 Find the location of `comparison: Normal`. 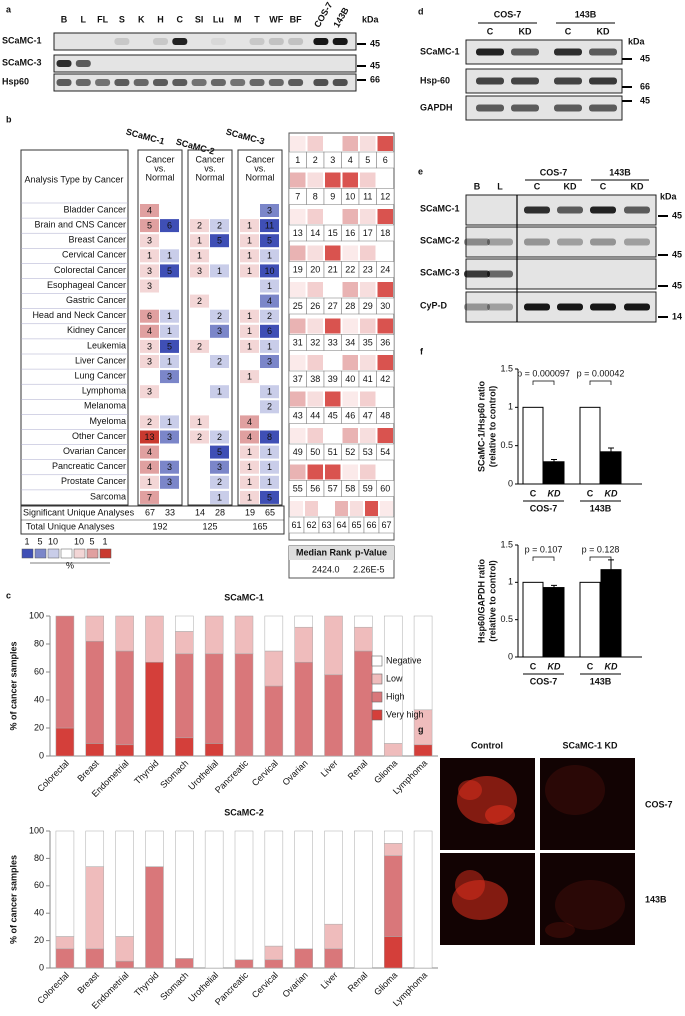

comparison: Normal is located at coordinates (259, 177).